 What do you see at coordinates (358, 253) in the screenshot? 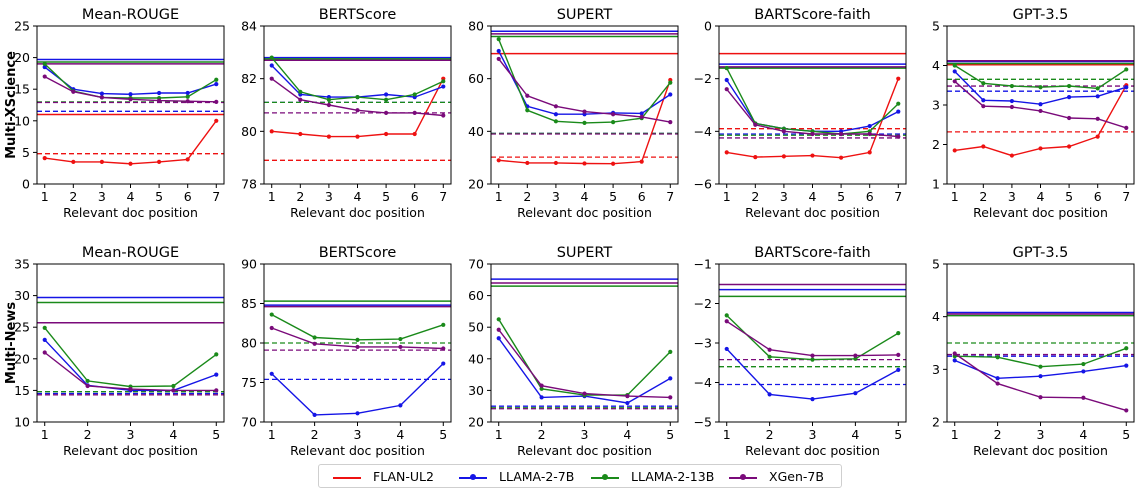
I see `panel-title-multi-news-bertscore: BERTScore` at bounding box center [358, 253].